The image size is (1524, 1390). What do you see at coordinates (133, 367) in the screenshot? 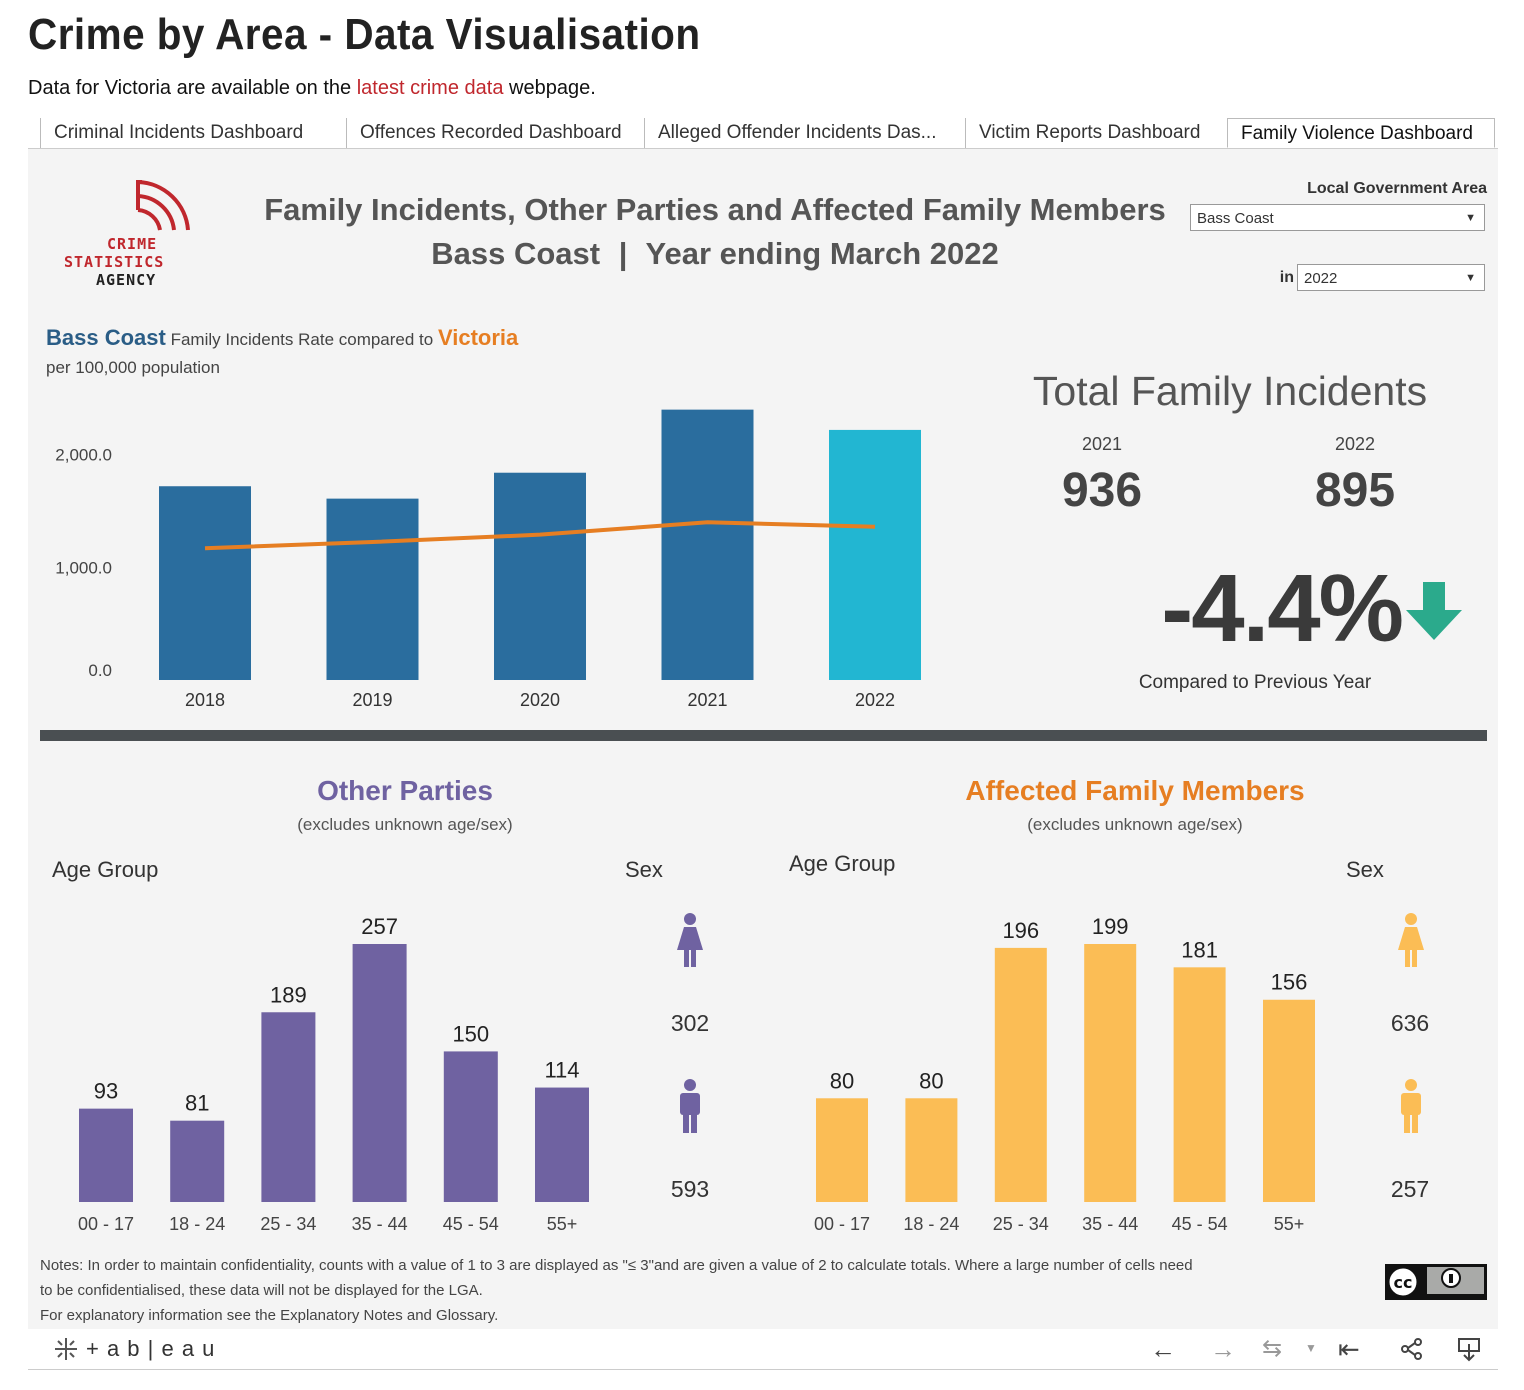
I see `rate-chart-unit: per 100,000 population` at bounding box center [133, 367].